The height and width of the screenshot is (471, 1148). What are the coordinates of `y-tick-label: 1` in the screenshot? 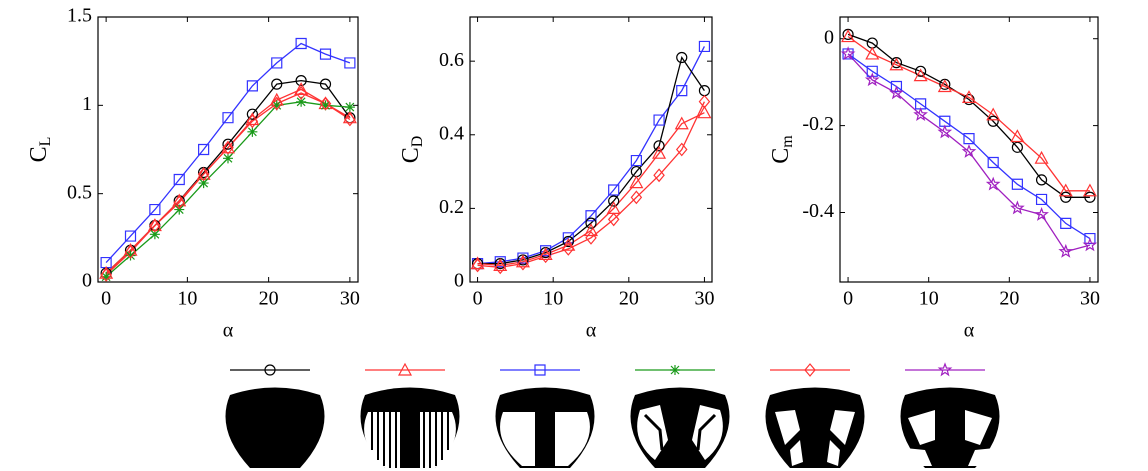 It's located at (87, 104).